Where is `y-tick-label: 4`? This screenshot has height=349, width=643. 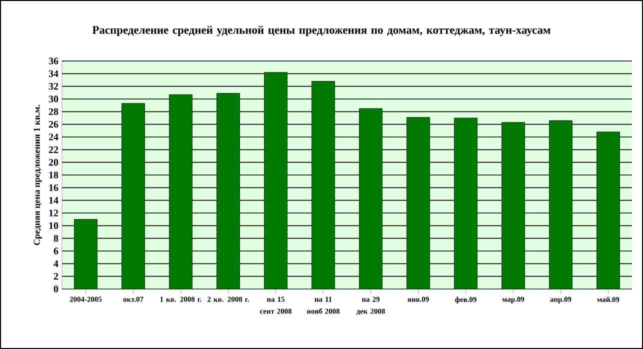
y-tick-label: 4 is located at coordinates (56, 263).